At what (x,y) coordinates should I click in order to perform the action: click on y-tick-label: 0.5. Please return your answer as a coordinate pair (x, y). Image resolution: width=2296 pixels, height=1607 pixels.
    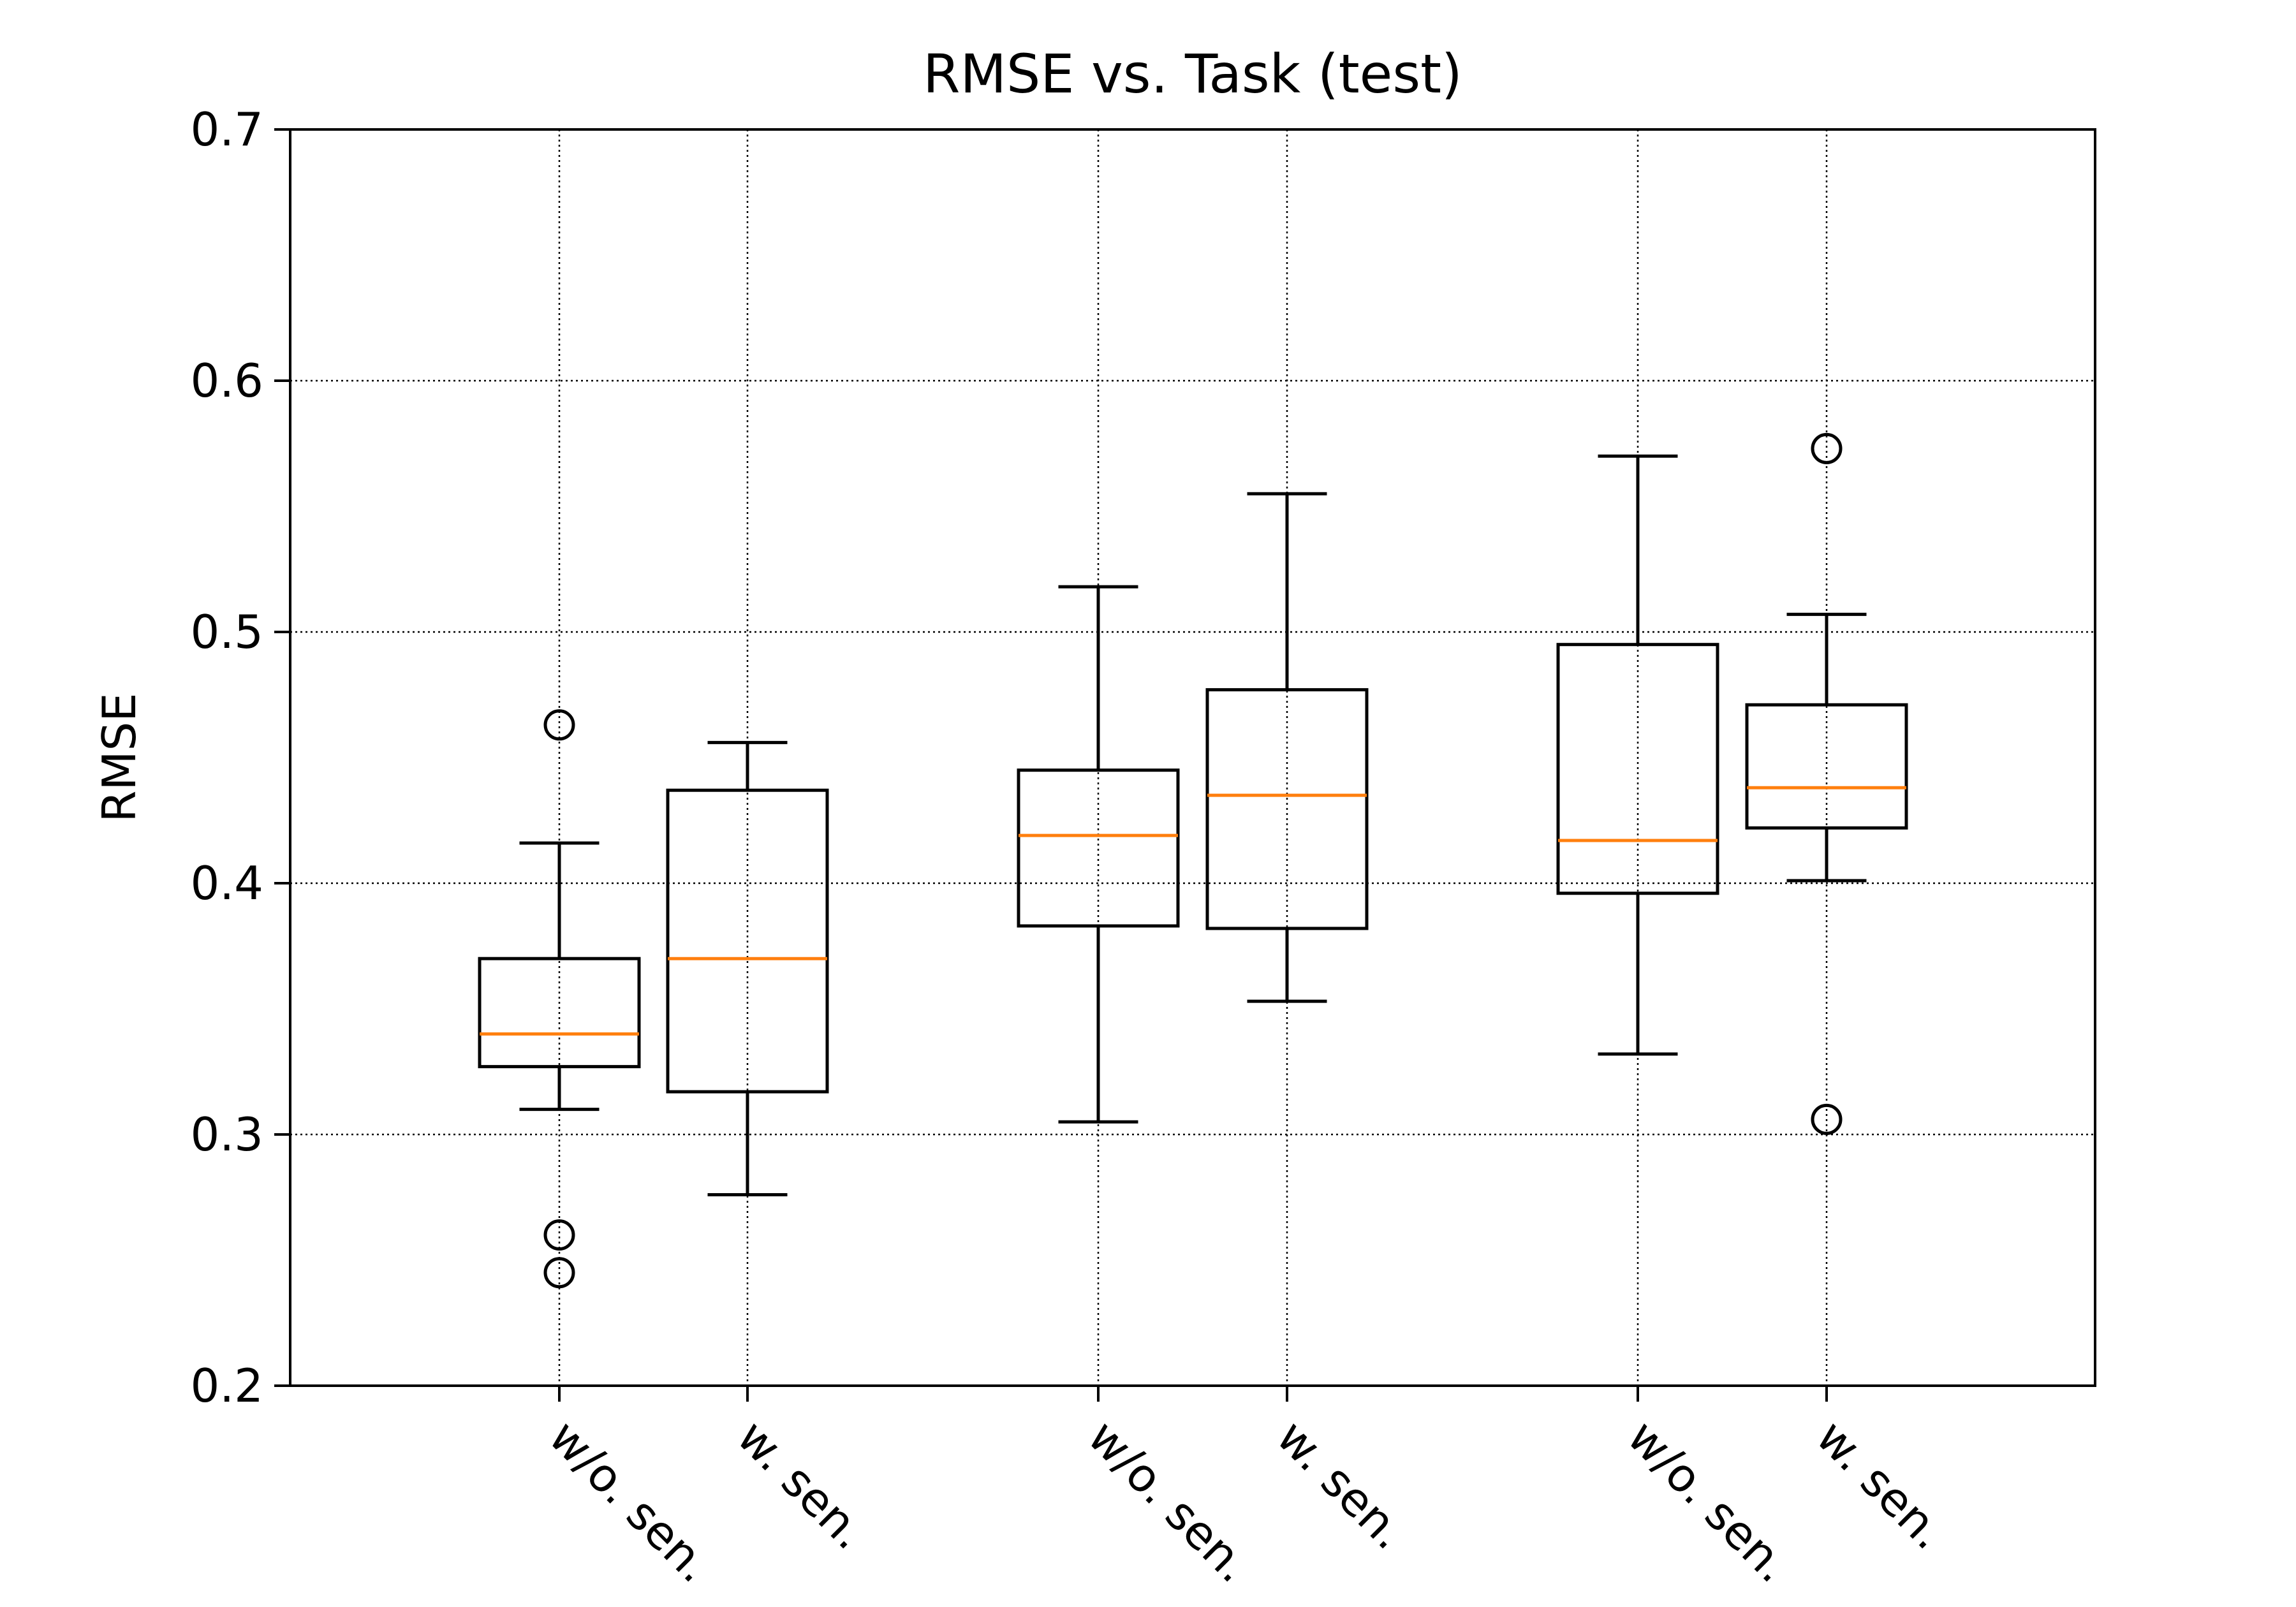
    Looking at the image, I should click on (226, 632).